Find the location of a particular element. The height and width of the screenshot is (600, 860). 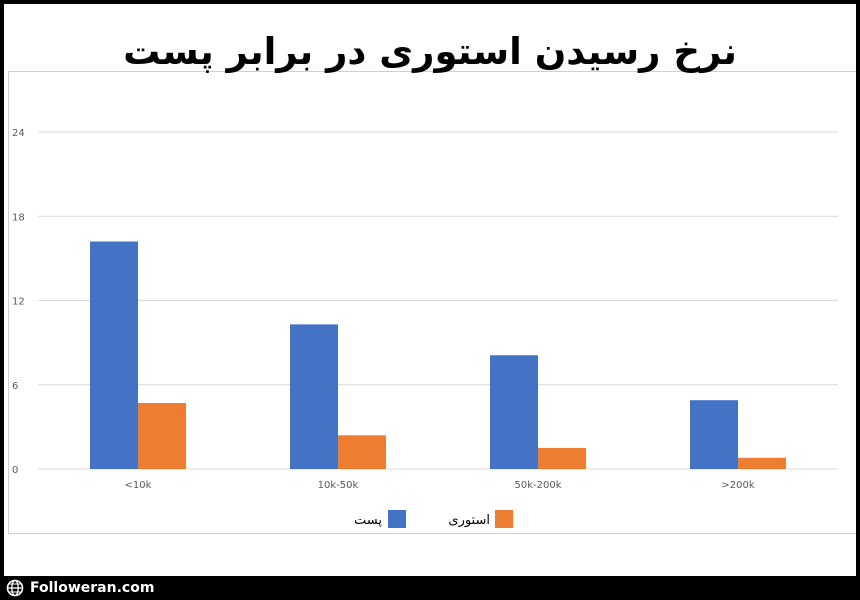

y-tick-label: 0 is located at coordinates (15, 470).